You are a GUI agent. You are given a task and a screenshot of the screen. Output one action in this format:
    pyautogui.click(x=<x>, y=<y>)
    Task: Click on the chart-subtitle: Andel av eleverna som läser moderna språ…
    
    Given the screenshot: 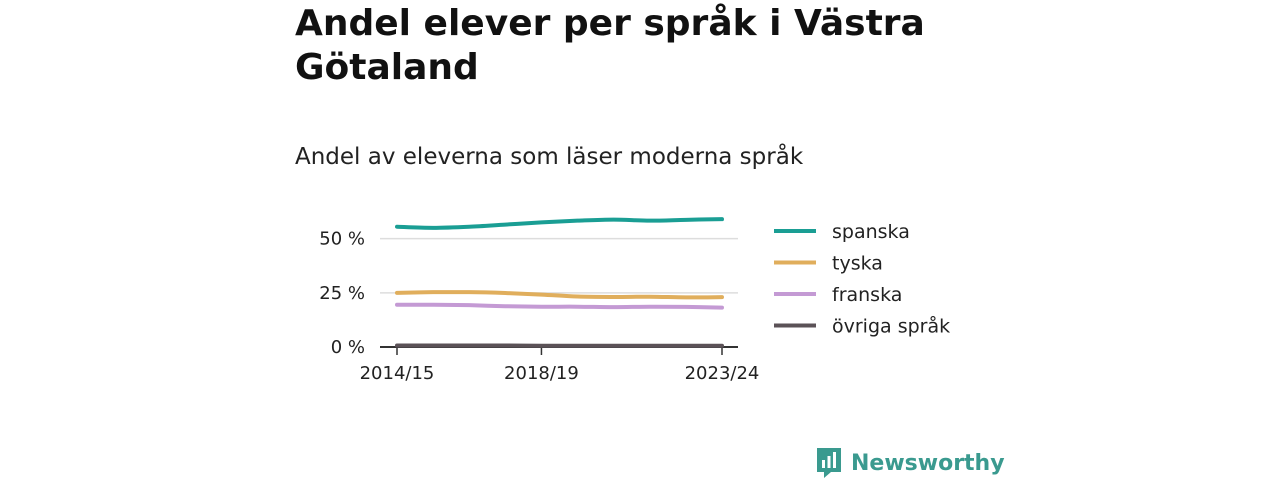 What is the action you would take?
    pyautogui.click(x=549, y=157)
    